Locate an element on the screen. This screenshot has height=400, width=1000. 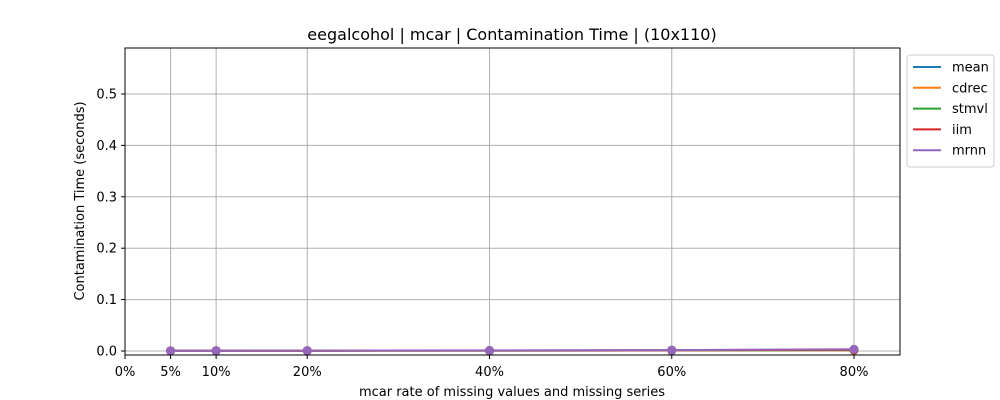
legend: mean cdrec stmvl iim mrnn is located at coordinates (950, 111).